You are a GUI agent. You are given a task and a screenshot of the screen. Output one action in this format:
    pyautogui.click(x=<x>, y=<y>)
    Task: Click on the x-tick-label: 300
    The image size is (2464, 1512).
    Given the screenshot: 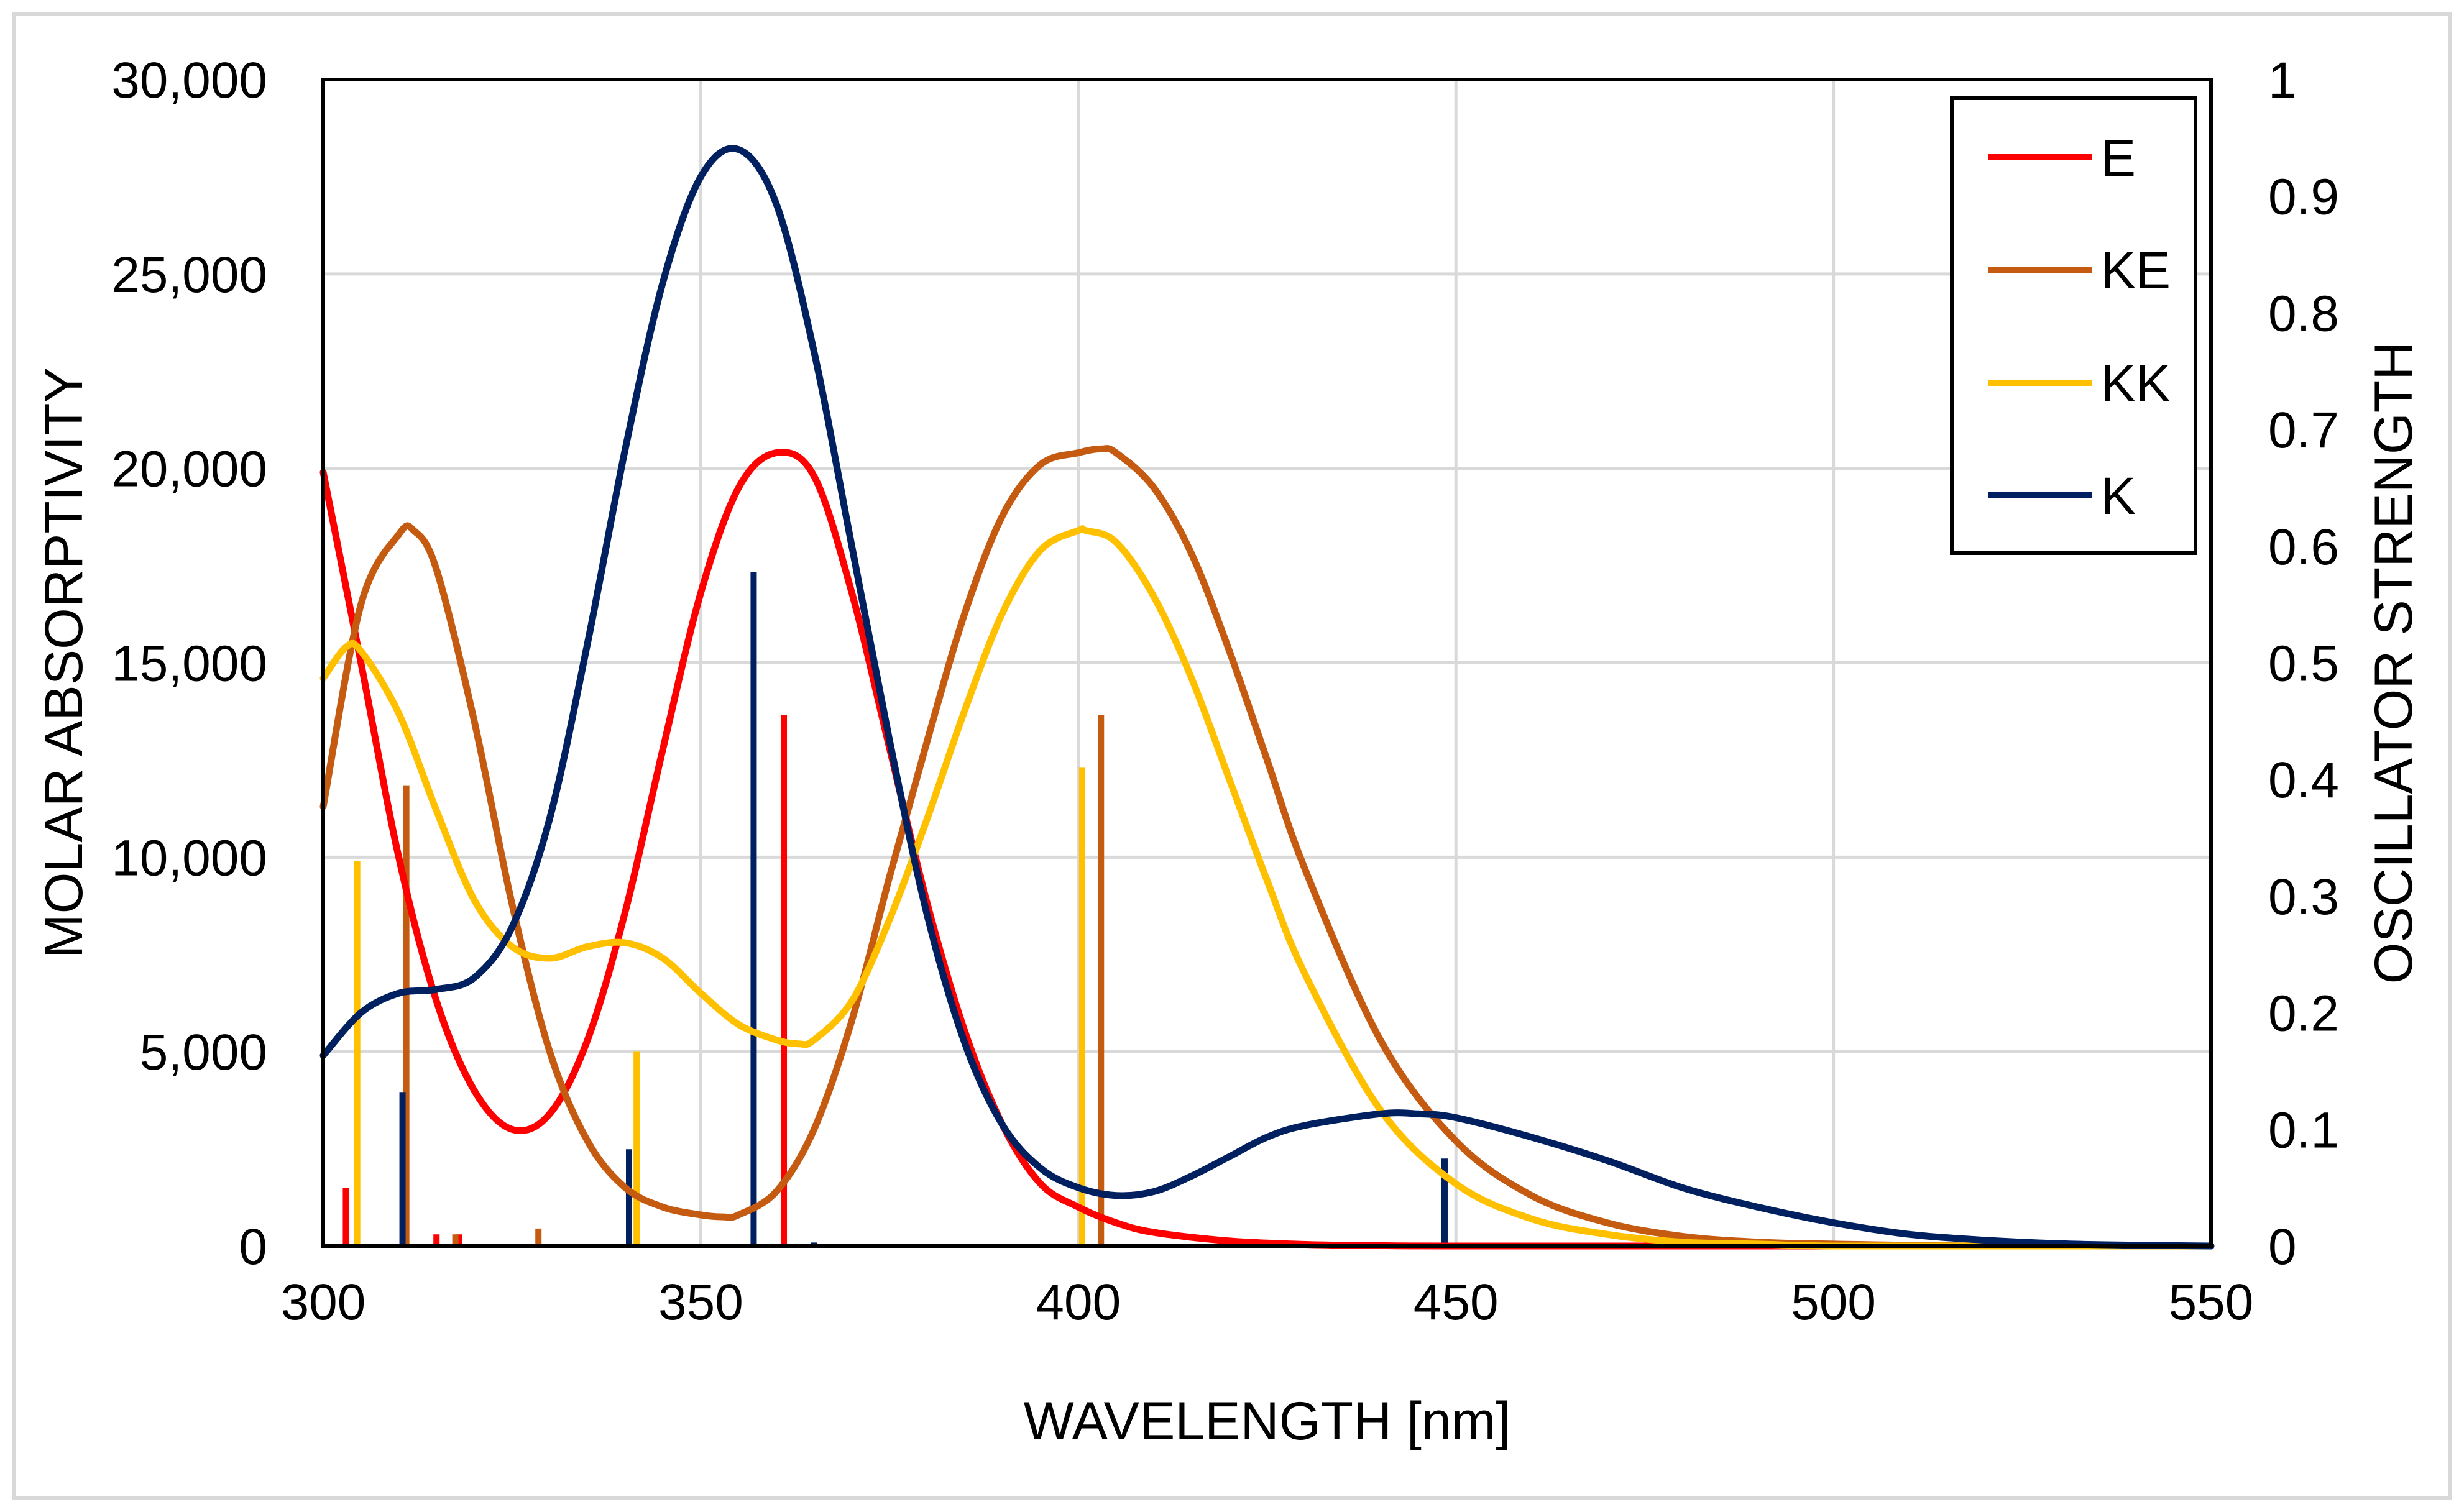 What is the action you would take?
    pyautogui.click(x=323, y=1303)
    